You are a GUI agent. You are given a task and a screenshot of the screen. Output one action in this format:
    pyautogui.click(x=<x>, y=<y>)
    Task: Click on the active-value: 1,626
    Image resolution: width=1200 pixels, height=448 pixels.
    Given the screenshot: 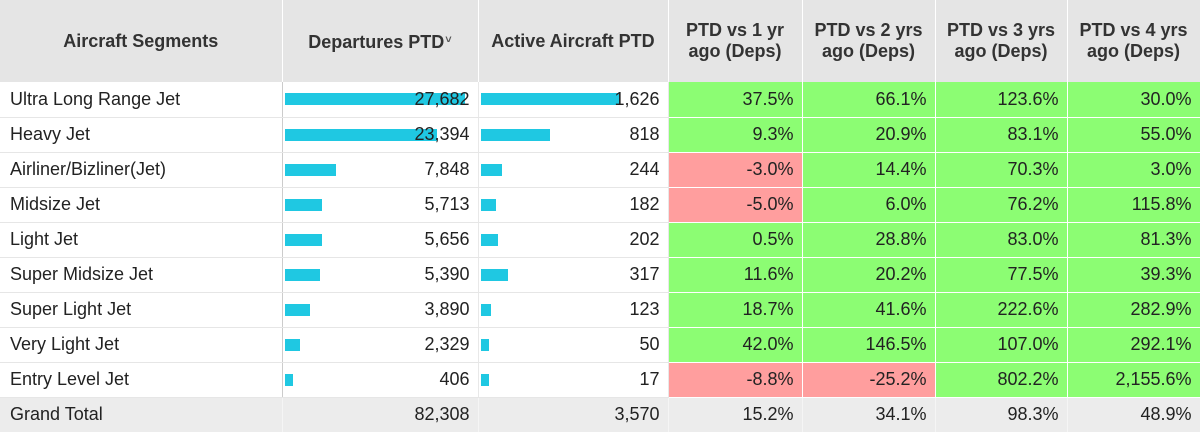 What is the action you would take?
    pyautogui.click(x=637, y=98)
    